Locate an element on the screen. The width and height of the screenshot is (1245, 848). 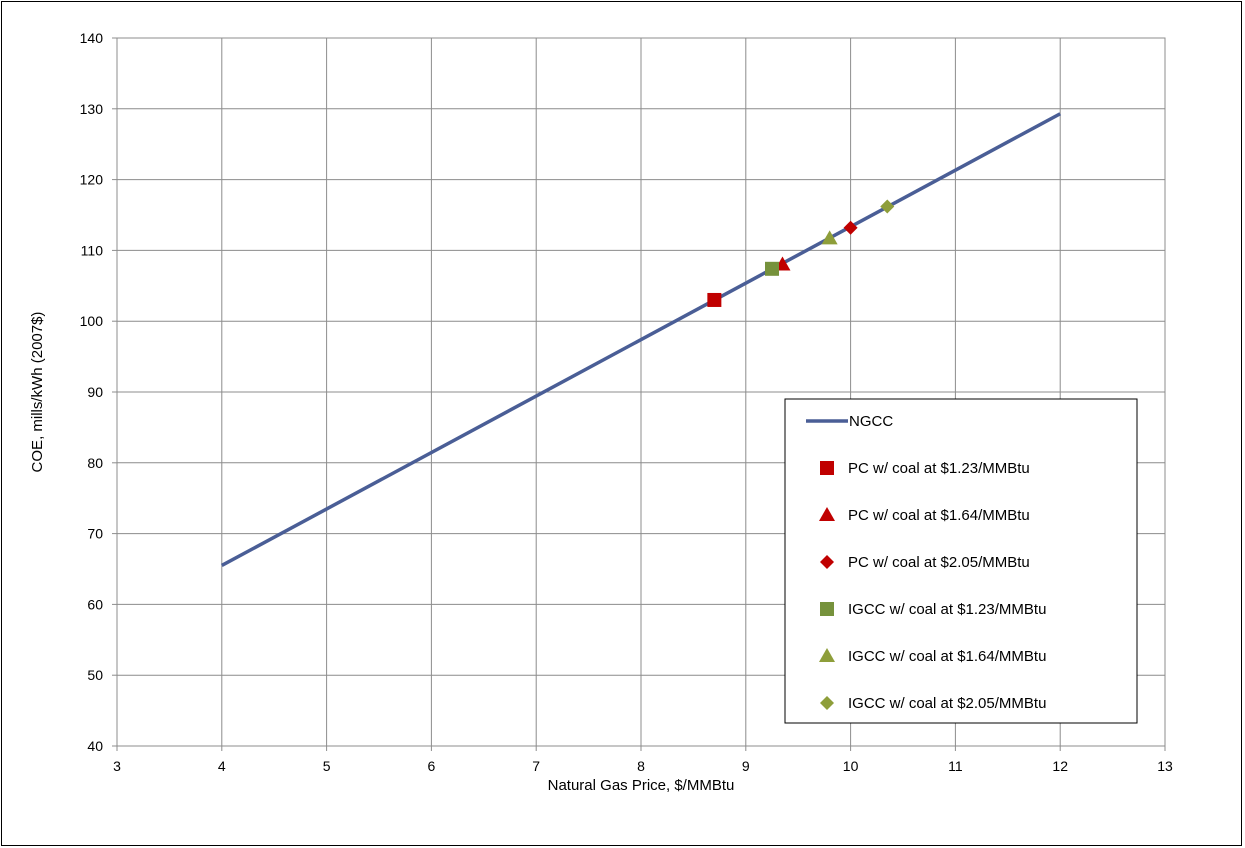
x-tick-label: 12 is located at coordinates (1060, 766).